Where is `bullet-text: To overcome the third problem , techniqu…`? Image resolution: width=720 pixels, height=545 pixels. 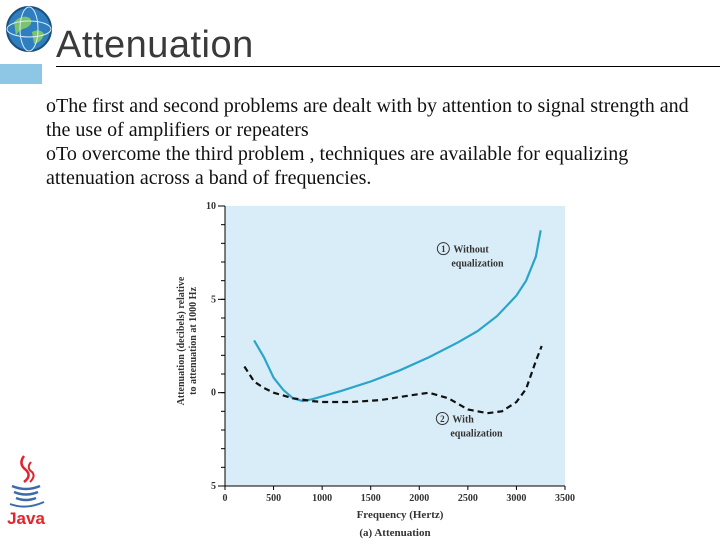
bullet-text: To overcome the third problem , techniqu… is located at coordinates (337, 166).